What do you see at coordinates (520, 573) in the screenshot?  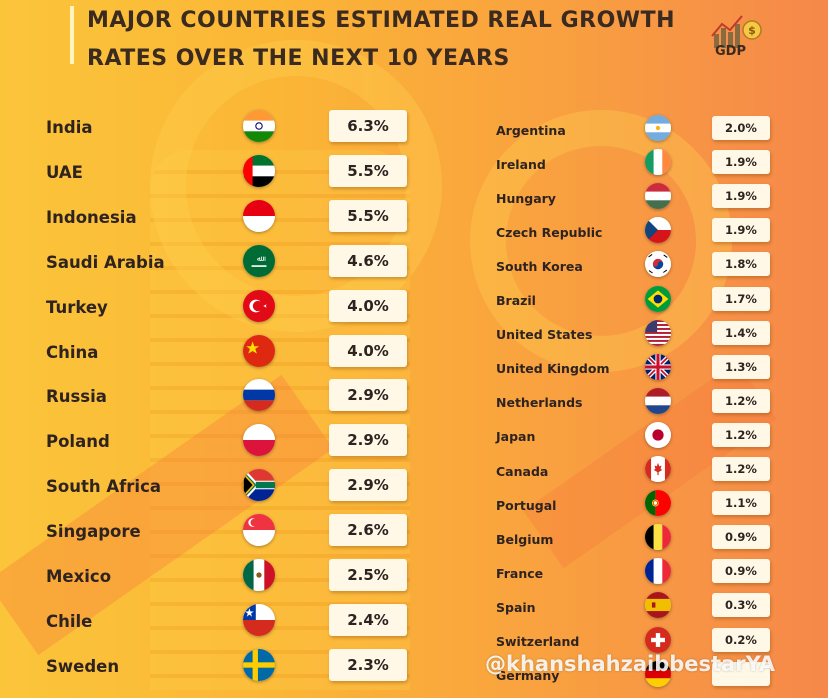 I see `country-name: France` at bounding box center [520, 573].